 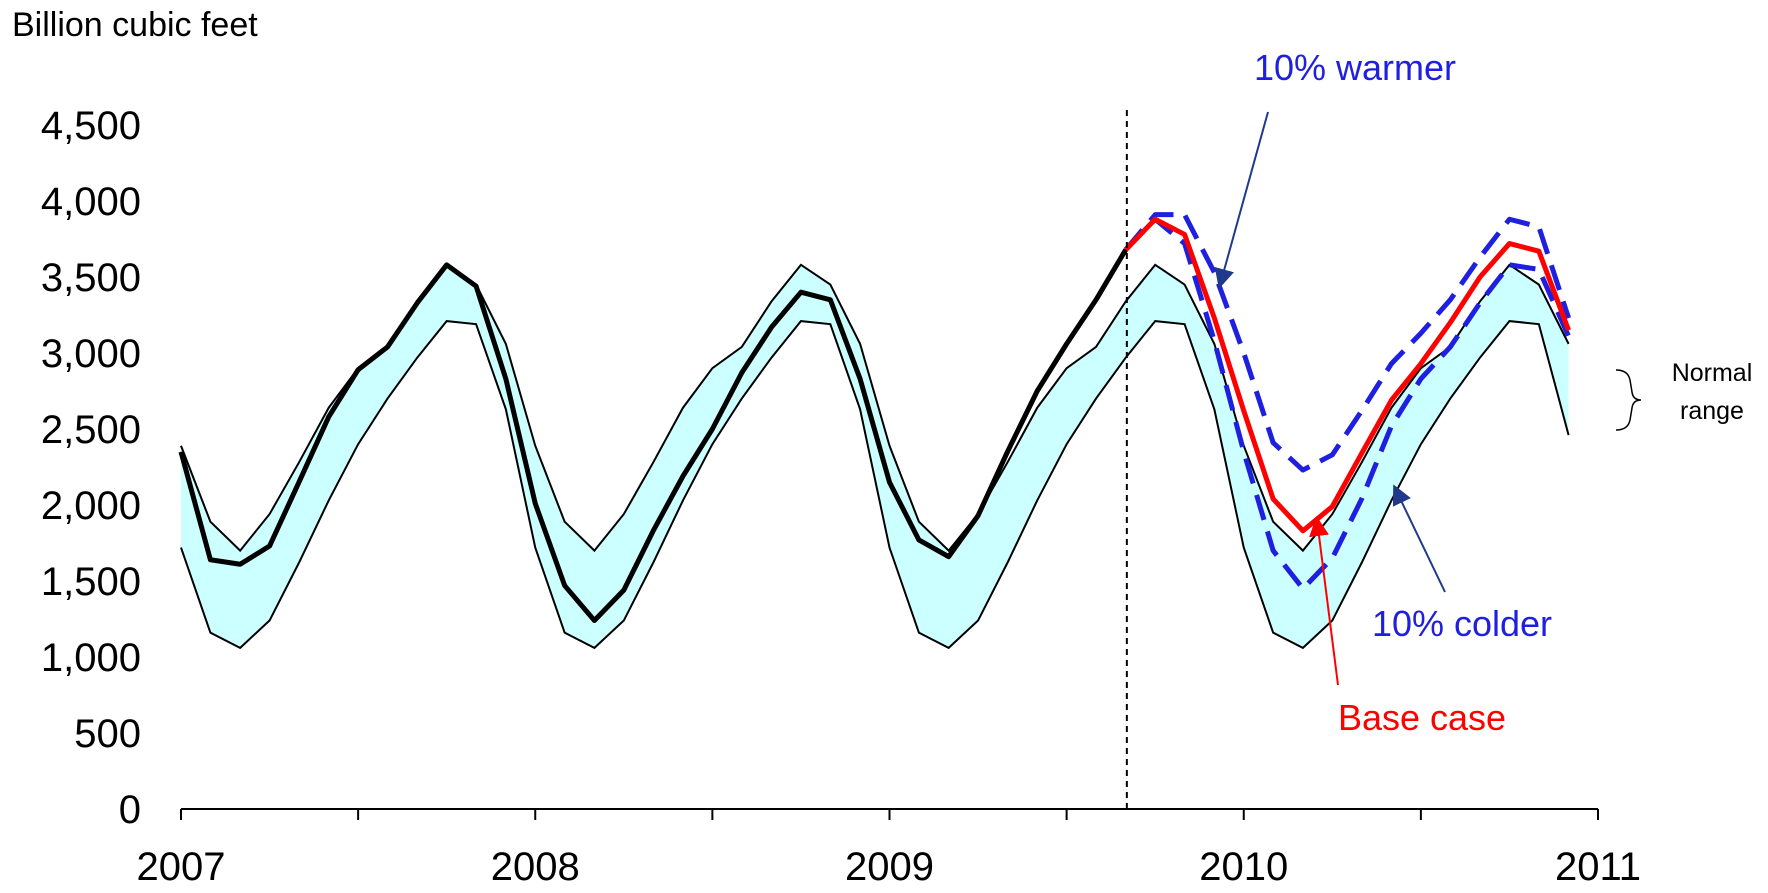 I want to click on colder-arrow, so click(x=1419, y=538).